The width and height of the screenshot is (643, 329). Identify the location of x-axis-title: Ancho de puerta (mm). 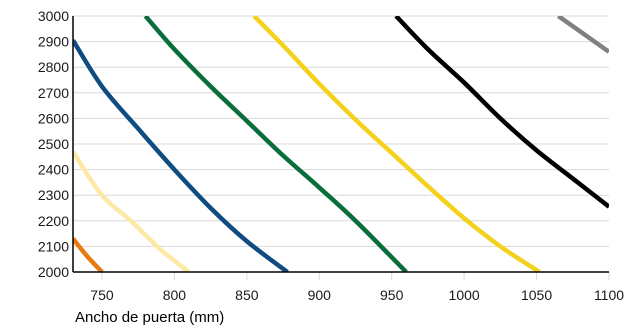
(149, 317).